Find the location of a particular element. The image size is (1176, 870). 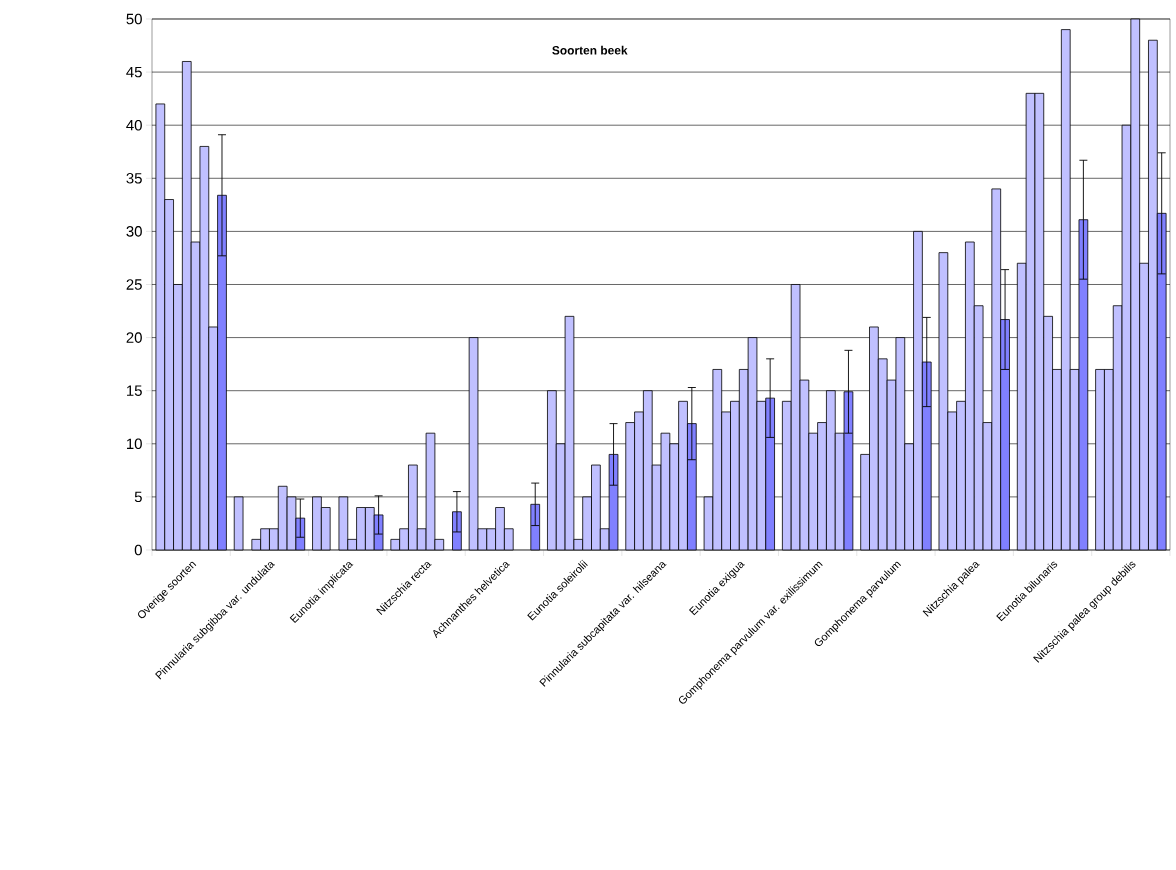

y-tick-label: 35 is located at coordinates (134, 178).